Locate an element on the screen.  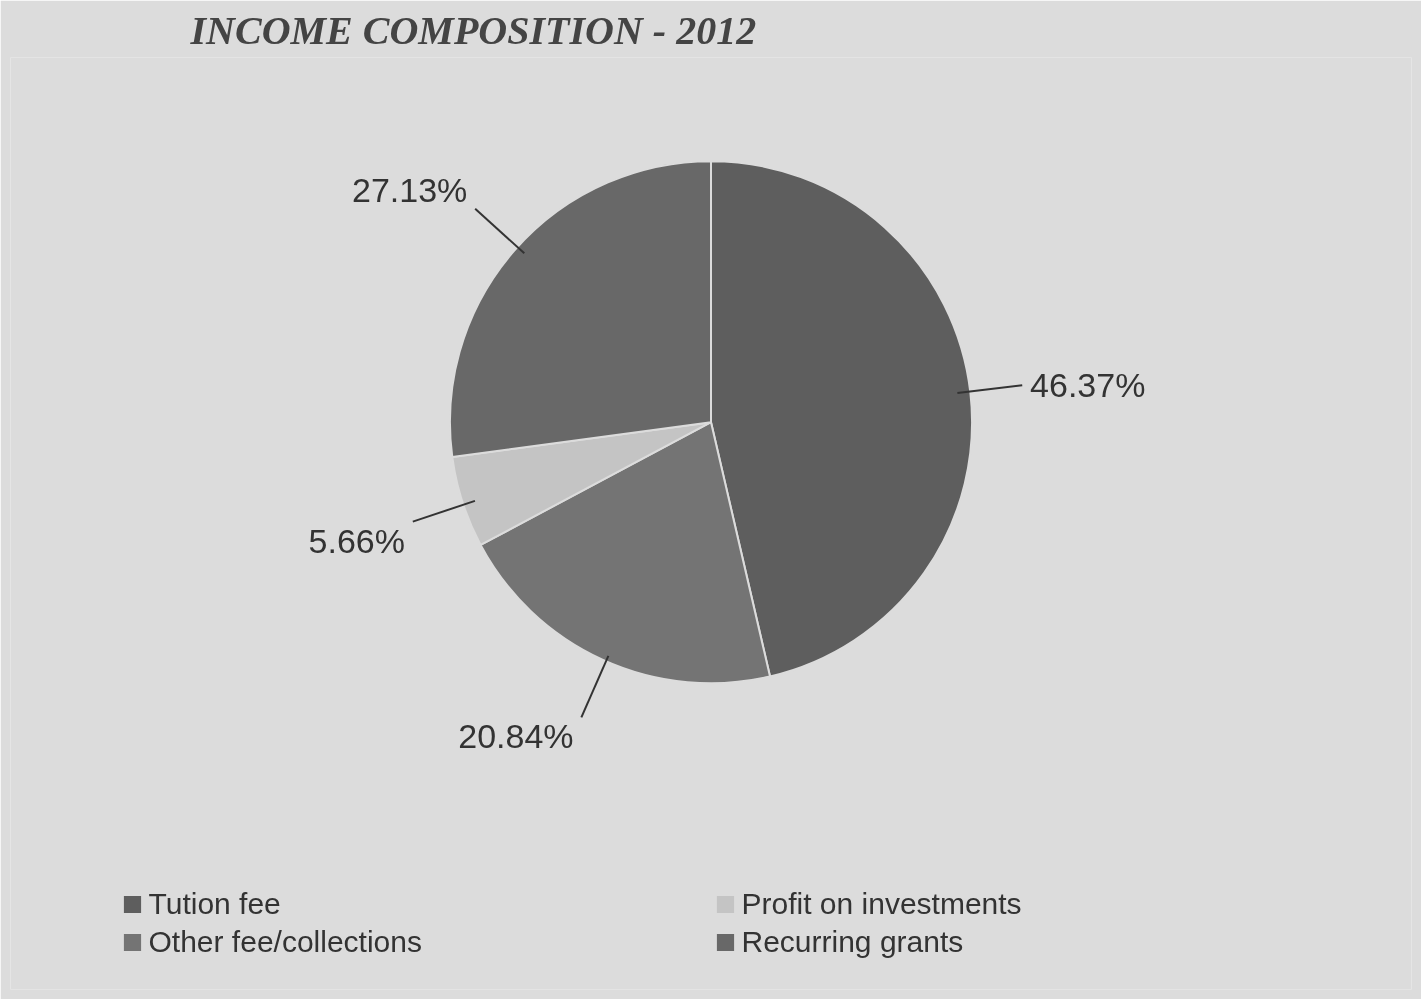
data-label: 27.13% is located at coordinates (410, 189).